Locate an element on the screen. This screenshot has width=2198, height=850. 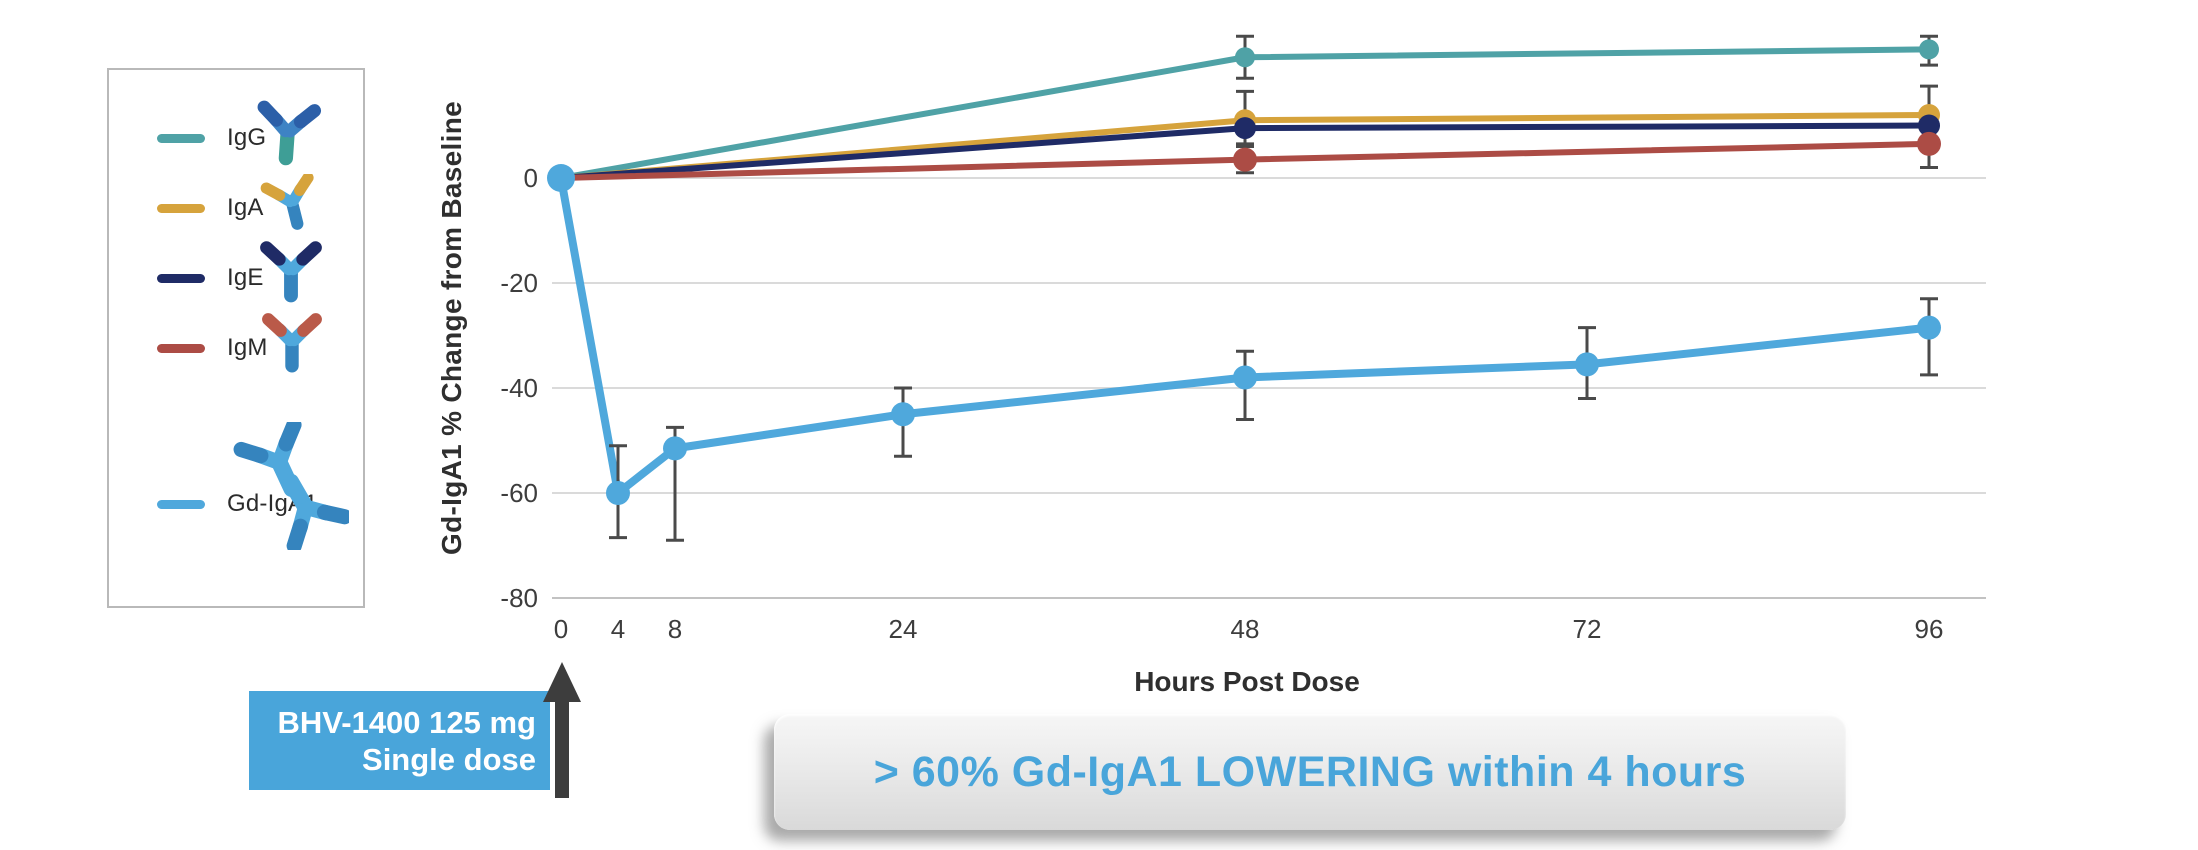
x-tick-labels: 0 4 8 24 48 72 96 is located at coordinates (1249, 629).